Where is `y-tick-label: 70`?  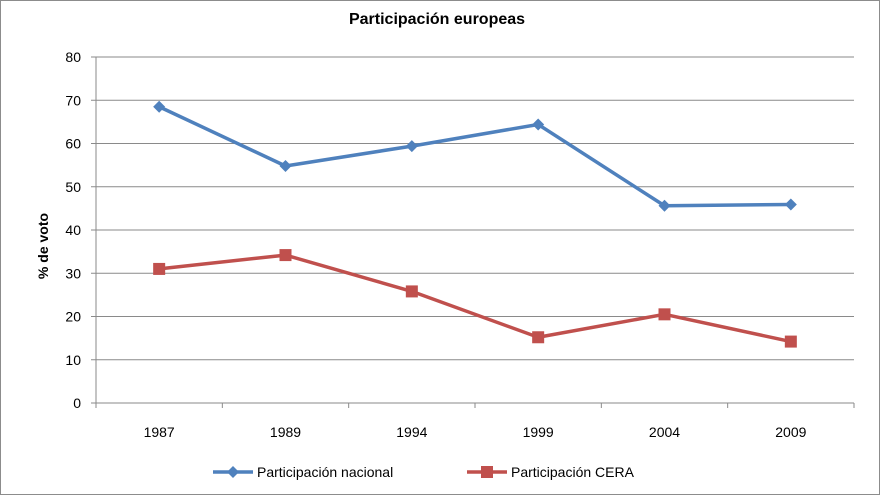 y-tick-label: 70 is located at coordinates (73, 100).